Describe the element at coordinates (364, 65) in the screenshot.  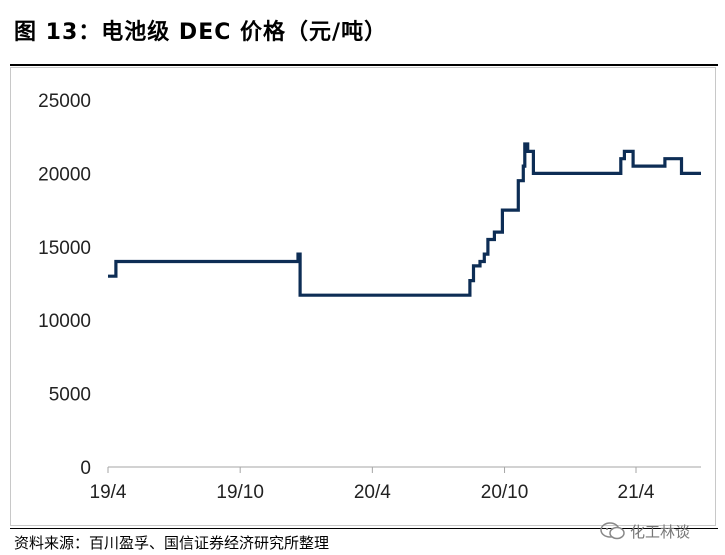
I see `title-rule` at that location.